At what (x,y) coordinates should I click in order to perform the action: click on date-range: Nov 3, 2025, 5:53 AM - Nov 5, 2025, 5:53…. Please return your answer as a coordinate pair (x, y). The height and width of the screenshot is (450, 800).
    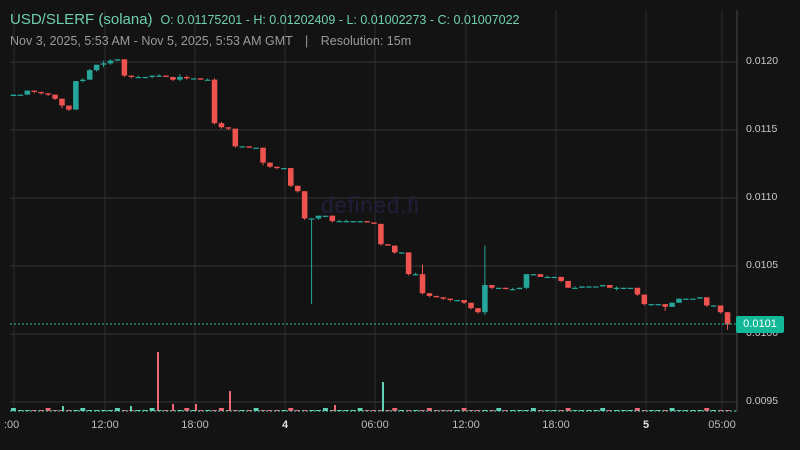
    Looking at the image, I should click on (151, 41).